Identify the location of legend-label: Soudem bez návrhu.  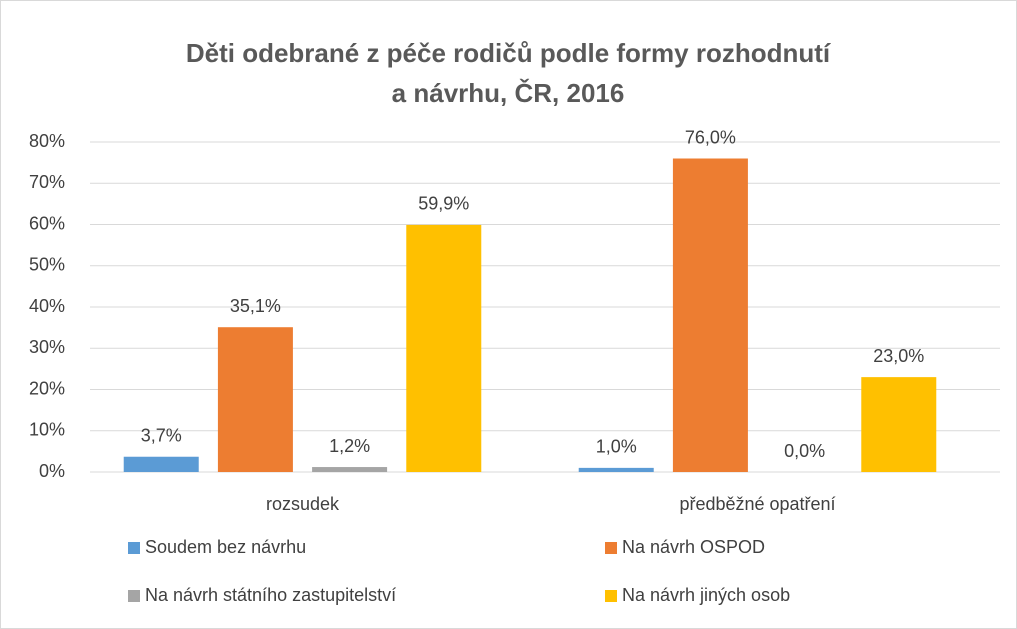
(225, 547).